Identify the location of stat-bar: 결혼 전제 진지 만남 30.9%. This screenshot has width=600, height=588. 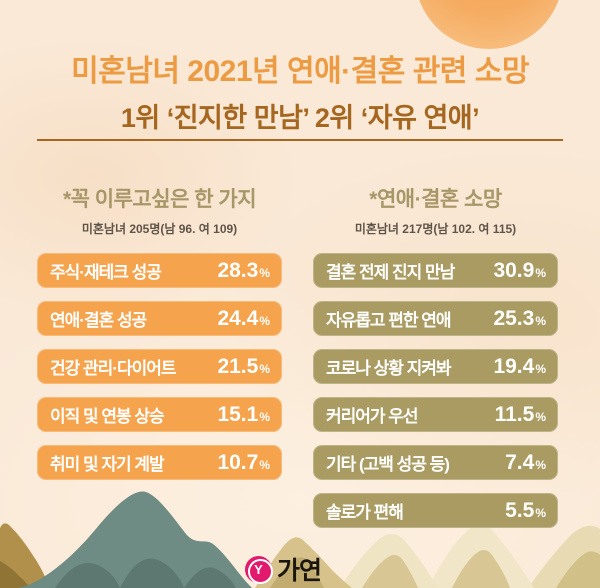
(435, 270).